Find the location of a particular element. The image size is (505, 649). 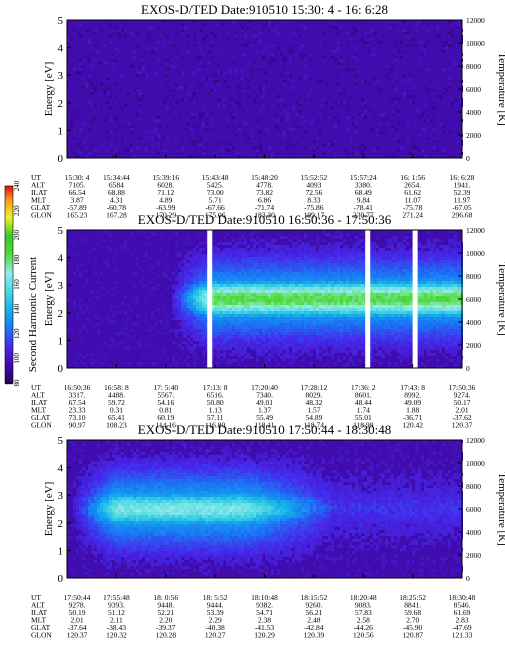

table-cell: -71.74 is located at coordinates (265, 207).